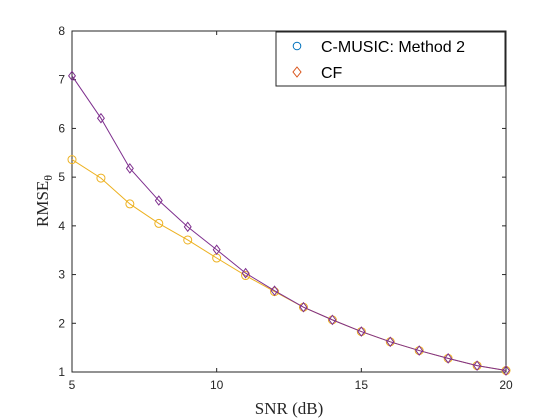 The width and height of the screenshot is (560, 420). What do you see at coordinates (362, 385) in the screenshot?
I see `x-tick-label: 15` at bounding box center [362, 385].